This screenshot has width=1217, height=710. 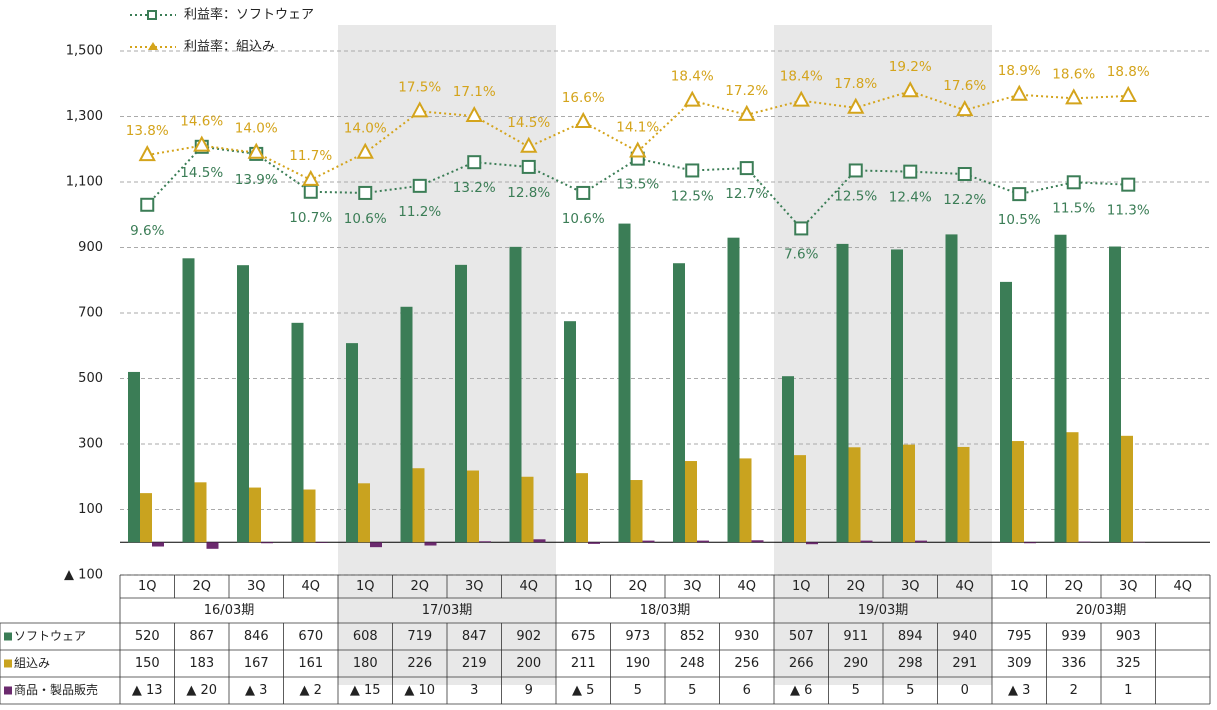 What do you see at coordinates (365, 129) in the screenshot?
I see `data-label: 14.0%` at bounding box center [365, 129].